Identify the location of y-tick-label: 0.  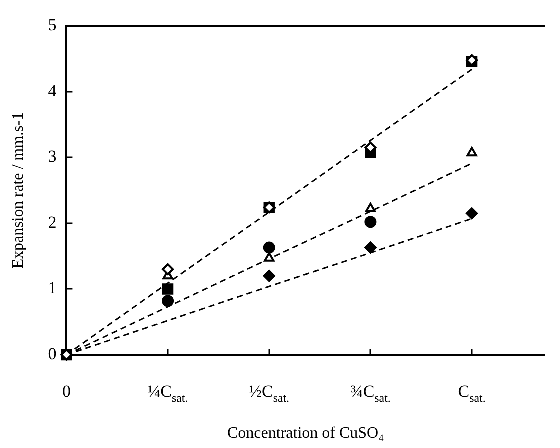
(52, 354).